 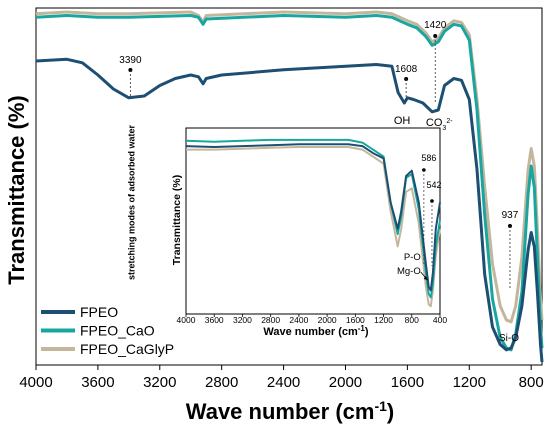 I want to click on inset-x-axis-title: Wave number (cm-1), so click(x=315, y=331).